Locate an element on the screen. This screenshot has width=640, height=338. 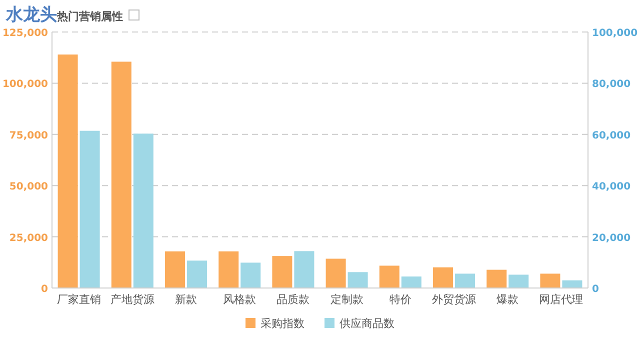
y-tick-label: 25,000 is located at coordinates (28, 238).